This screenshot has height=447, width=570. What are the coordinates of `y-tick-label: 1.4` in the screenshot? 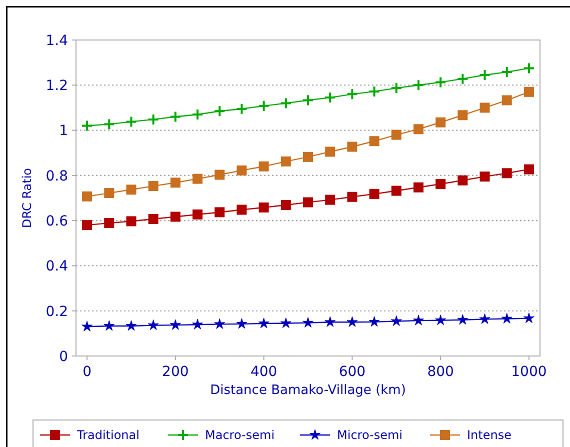 It's located at (57, 40).